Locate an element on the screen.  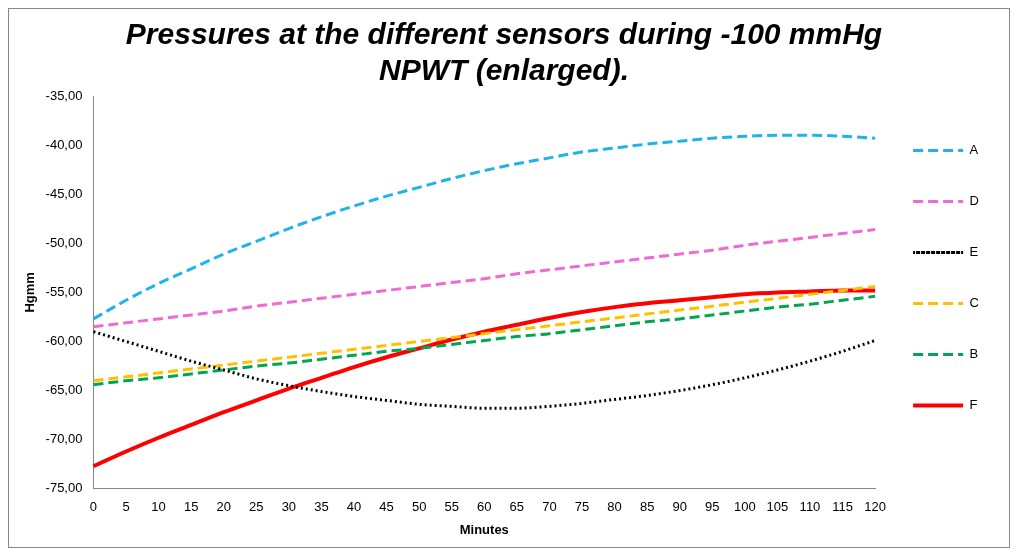
x-tick-label: 40 is located at coordinates (354, 507).